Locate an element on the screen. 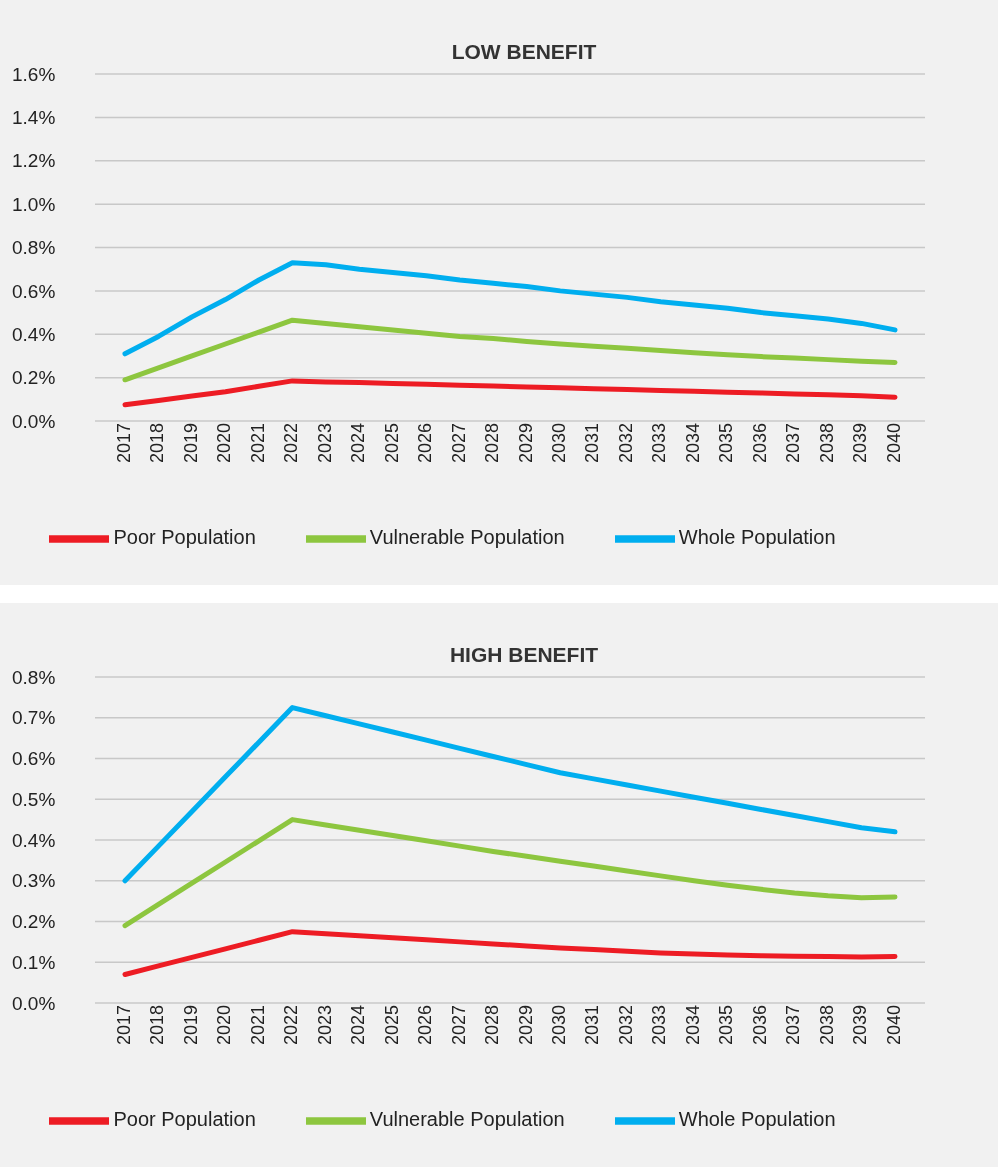  chart-title: LOW BENEFIT is located at coordinates (524, 52).